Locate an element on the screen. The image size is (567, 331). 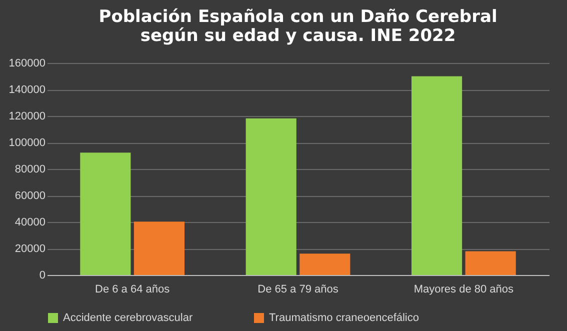
x-tick-label: De 6 a 64 años is located at coordinates (132, 290).